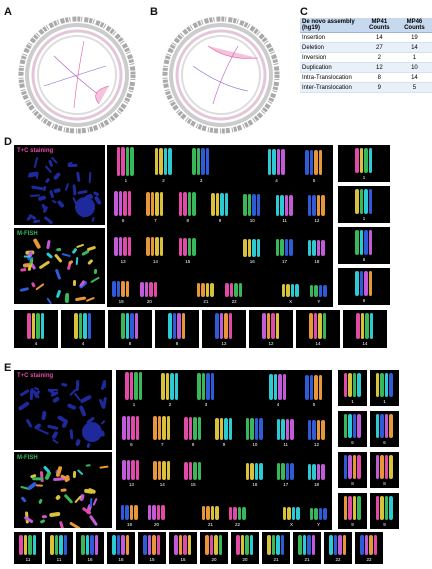  Describe the element at coordinates (214, 548) in the screenshot. I see `chromosome-panel: 20` at that location.